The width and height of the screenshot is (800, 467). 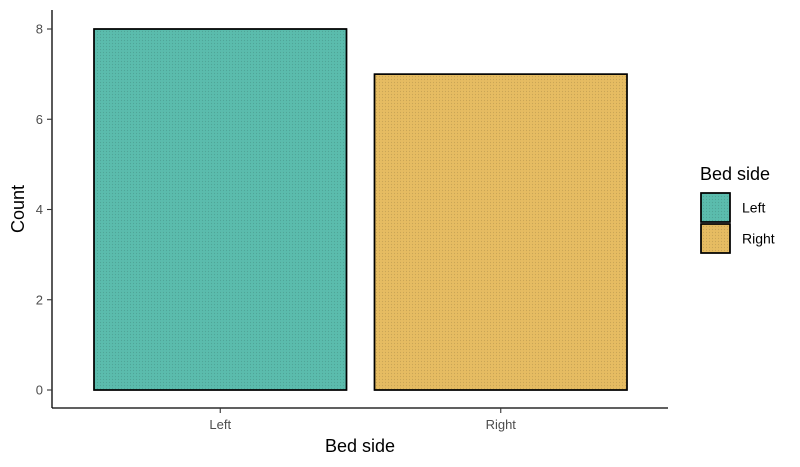 I want to click on y-tick-label: 6, so click(x=39, y=119).